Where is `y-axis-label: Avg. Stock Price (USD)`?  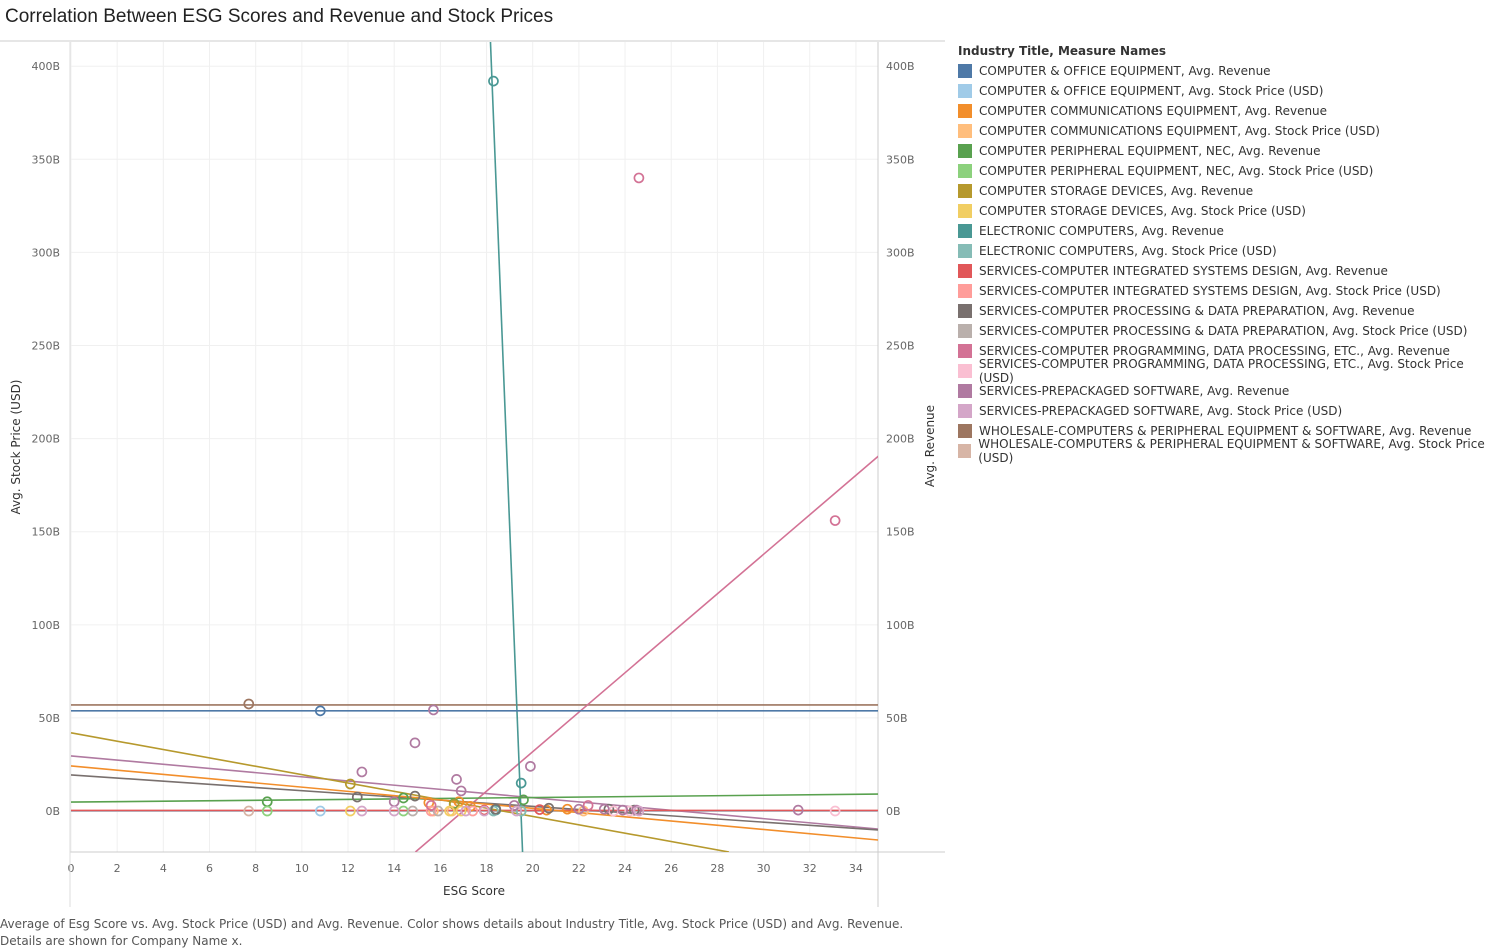 y-axis-label: Avg. Stock Price (USD) is located at coordinates (16, 447).